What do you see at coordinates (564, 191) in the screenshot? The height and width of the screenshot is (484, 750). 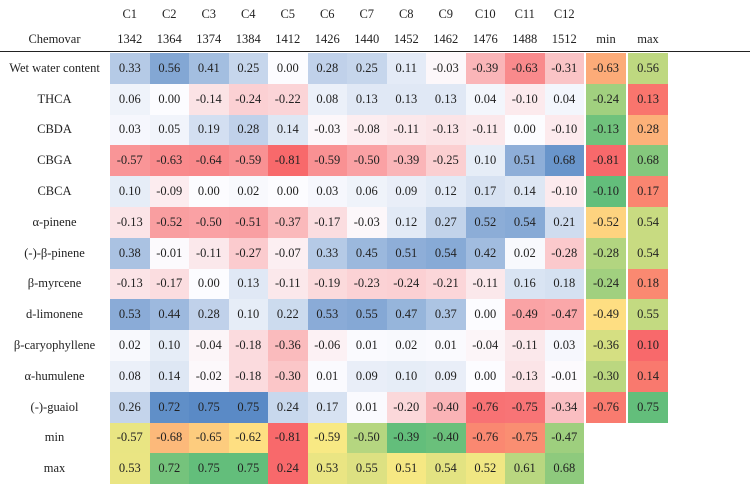 I see `heatmap-cell: -0.10` at bounding box center [564, 191].